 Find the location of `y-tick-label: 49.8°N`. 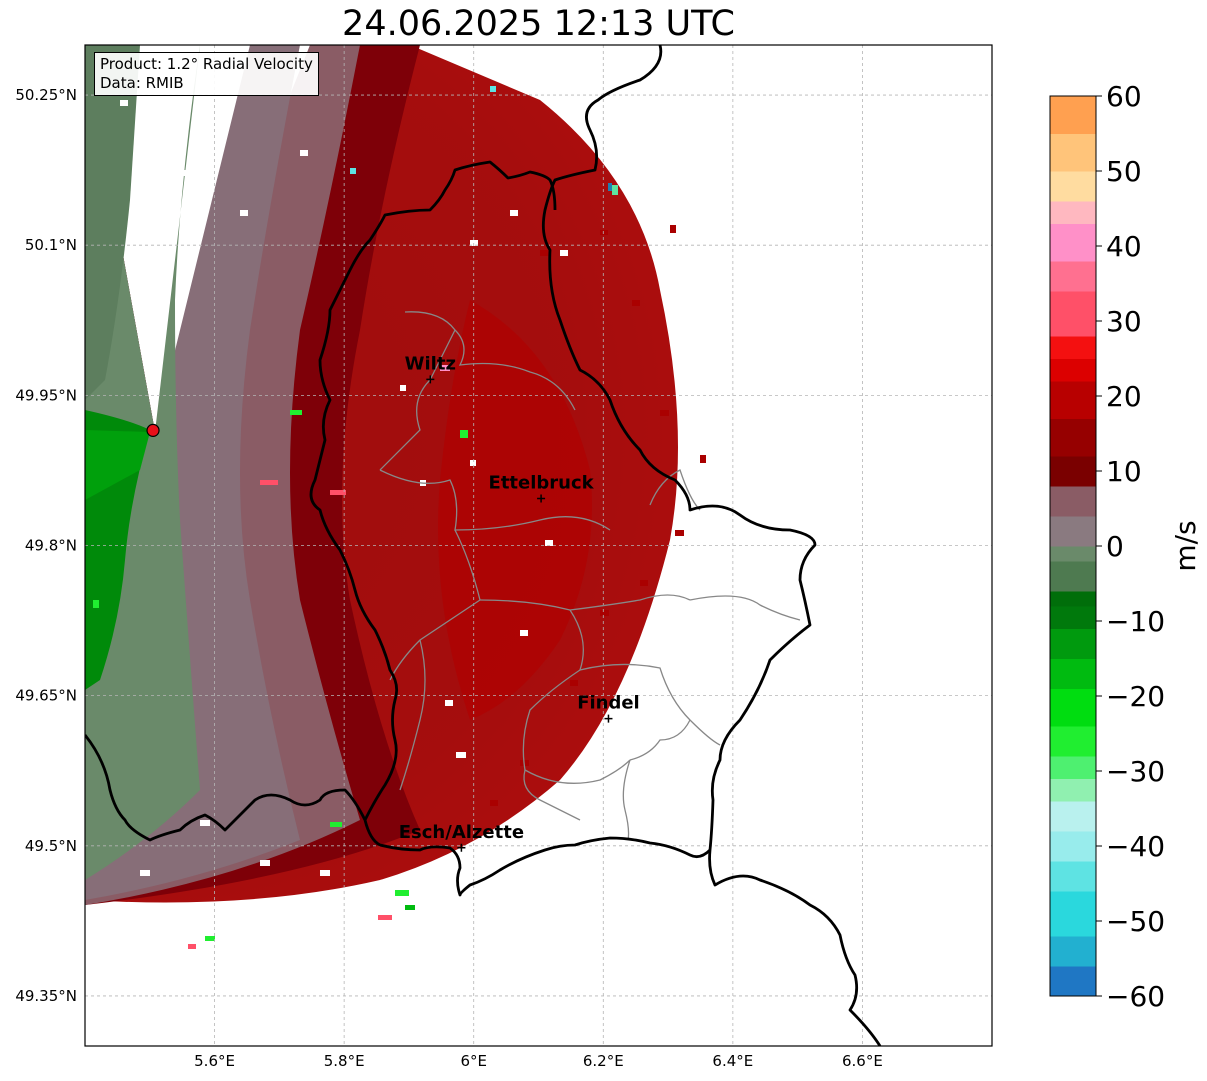

y-tick-label: 49.8°N is located at coordinates (51, 546).